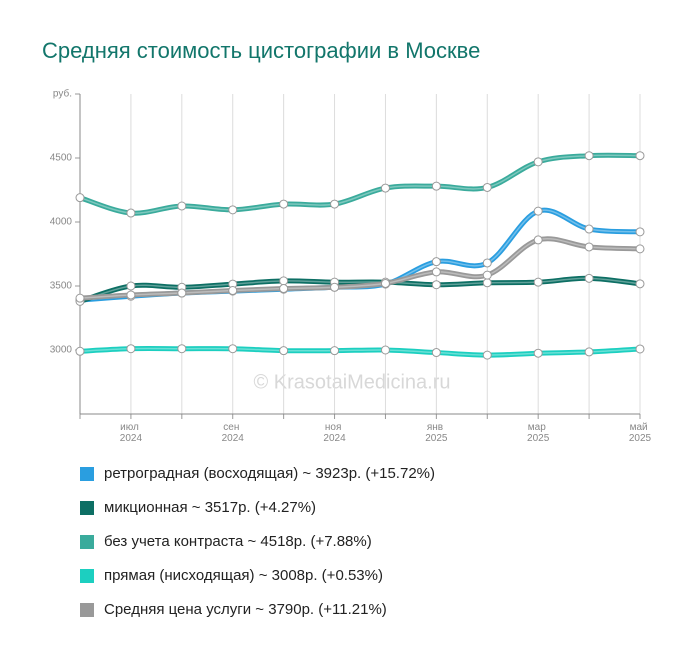 The width and height of the screenshot is (700, 659). I want to click on x-tick-label: май 2025, so click(640, 433).